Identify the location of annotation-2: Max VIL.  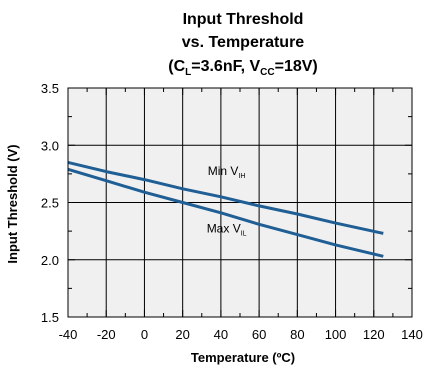
(227, 229).